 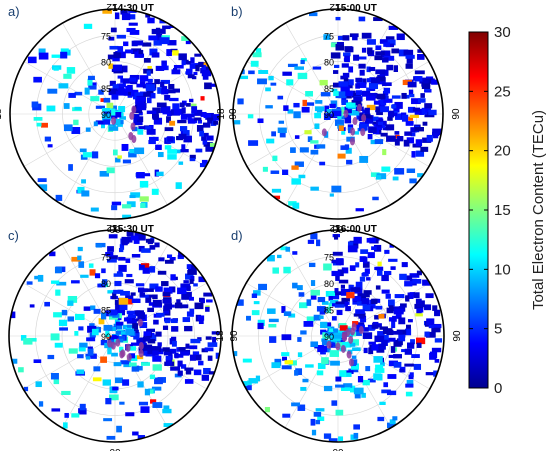 I want to click on colorbar-tick-label: 10, so click(x=502, y=269).